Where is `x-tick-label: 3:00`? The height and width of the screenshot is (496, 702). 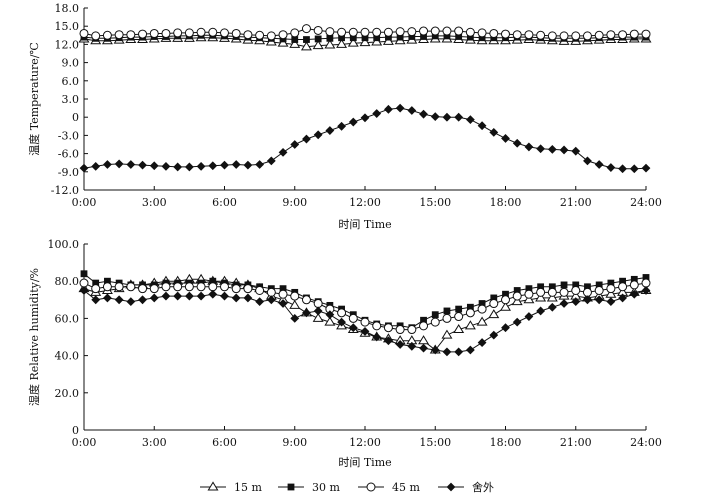
x-tick-label: 3:00 is located at coordinates (154, 442).